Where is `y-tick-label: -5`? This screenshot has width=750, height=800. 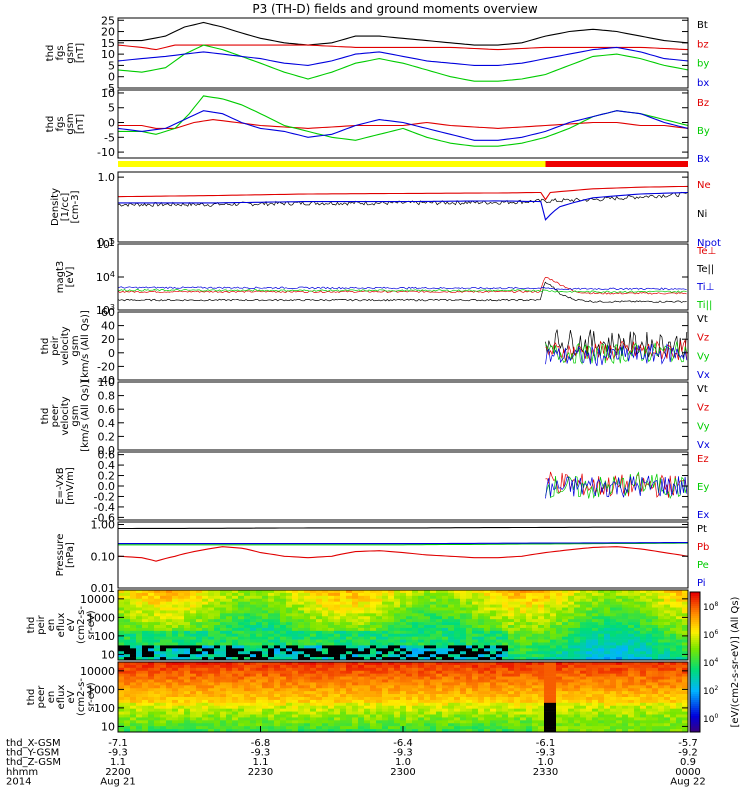 y-tick-label: -5 is located at coordinates (109, 137).